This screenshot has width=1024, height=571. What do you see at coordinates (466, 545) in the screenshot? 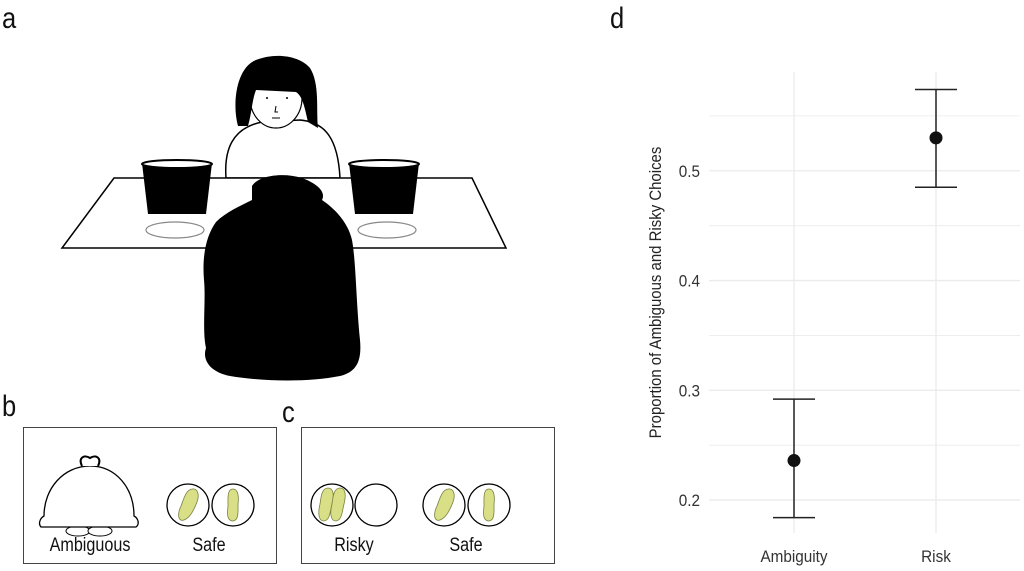
I see `option-label-safe-c: Safe` at bounding box center [466, 545].